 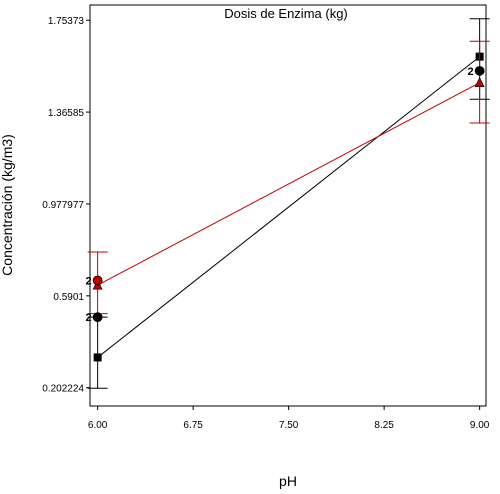 What do you see at coordinates (97, 357) in the screenshot?
I see `series-0-point` at bounding box center [97, 357].